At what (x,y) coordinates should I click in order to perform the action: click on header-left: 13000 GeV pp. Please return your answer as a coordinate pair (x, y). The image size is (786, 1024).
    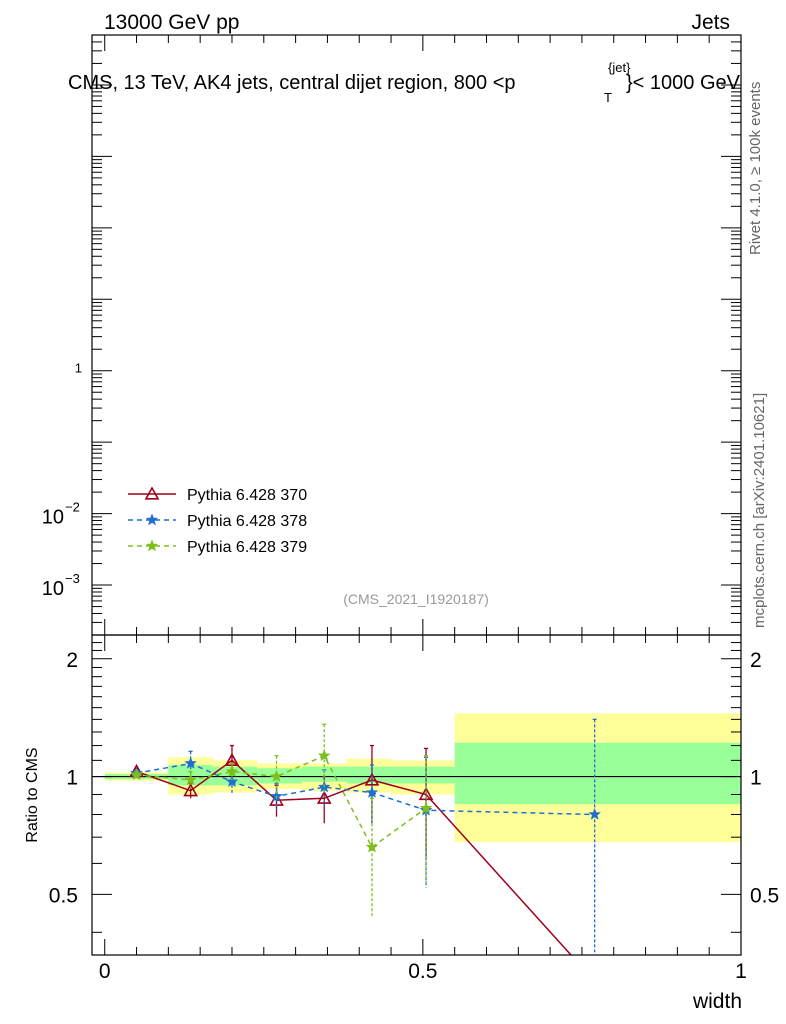
    Looking at the image, I should click on (171, 22).